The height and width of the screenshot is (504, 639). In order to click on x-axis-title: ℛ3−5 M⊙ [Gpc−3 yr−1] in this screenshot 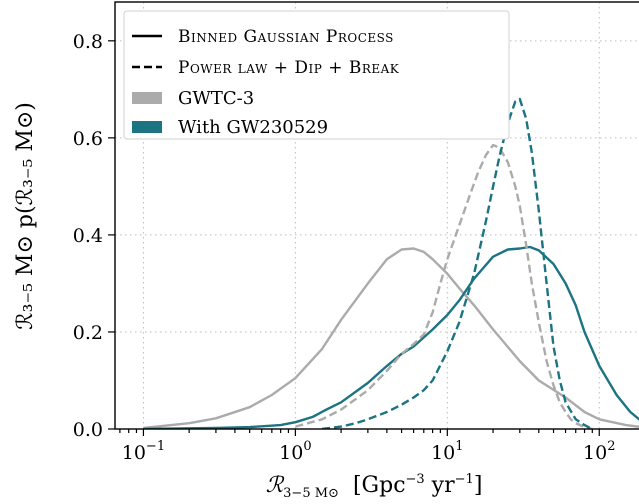, I will do `click(374, 486)`.